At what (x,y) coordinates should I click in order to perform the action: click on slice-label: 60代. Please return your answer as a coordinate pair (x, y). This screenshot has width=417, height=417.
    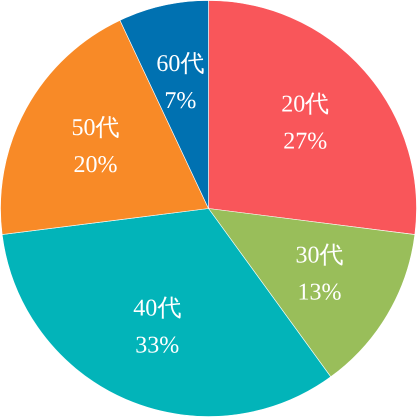
    Looking at the image, I should click on (180, 64).